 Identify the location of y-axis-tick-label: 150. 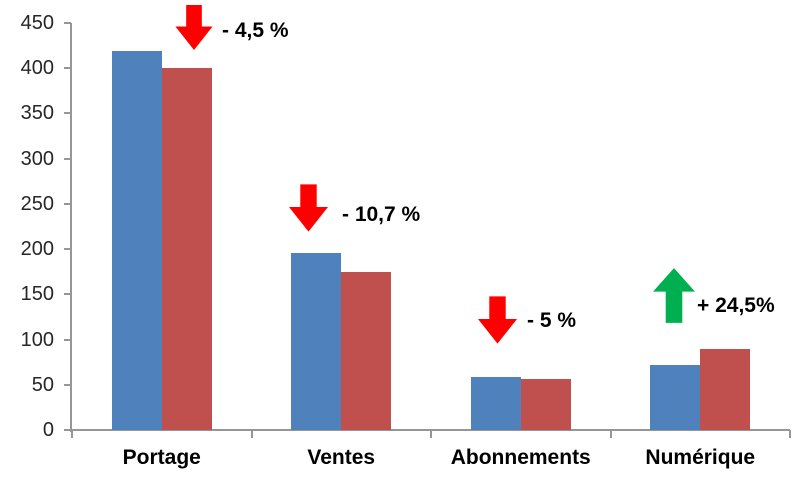
(37, 294).